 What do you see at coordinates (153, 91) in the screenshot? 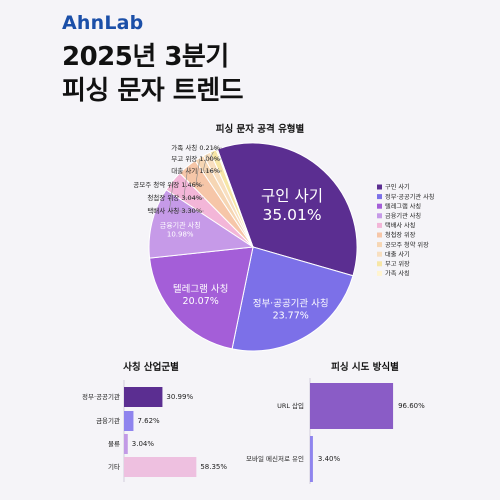
I see `title-line-2: 피싱 문자 트렌드` at bounding box center [153, 91].